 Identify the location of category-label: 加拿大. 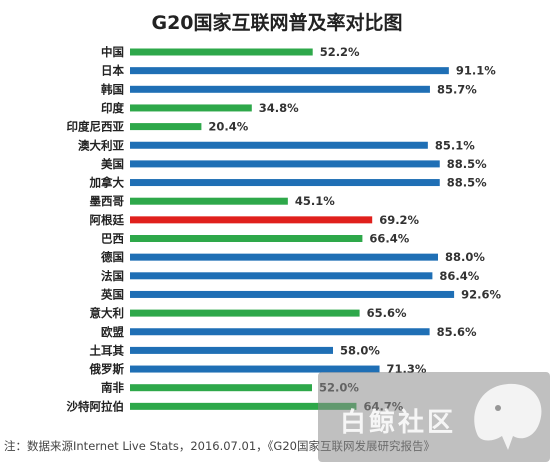
(107, 183).